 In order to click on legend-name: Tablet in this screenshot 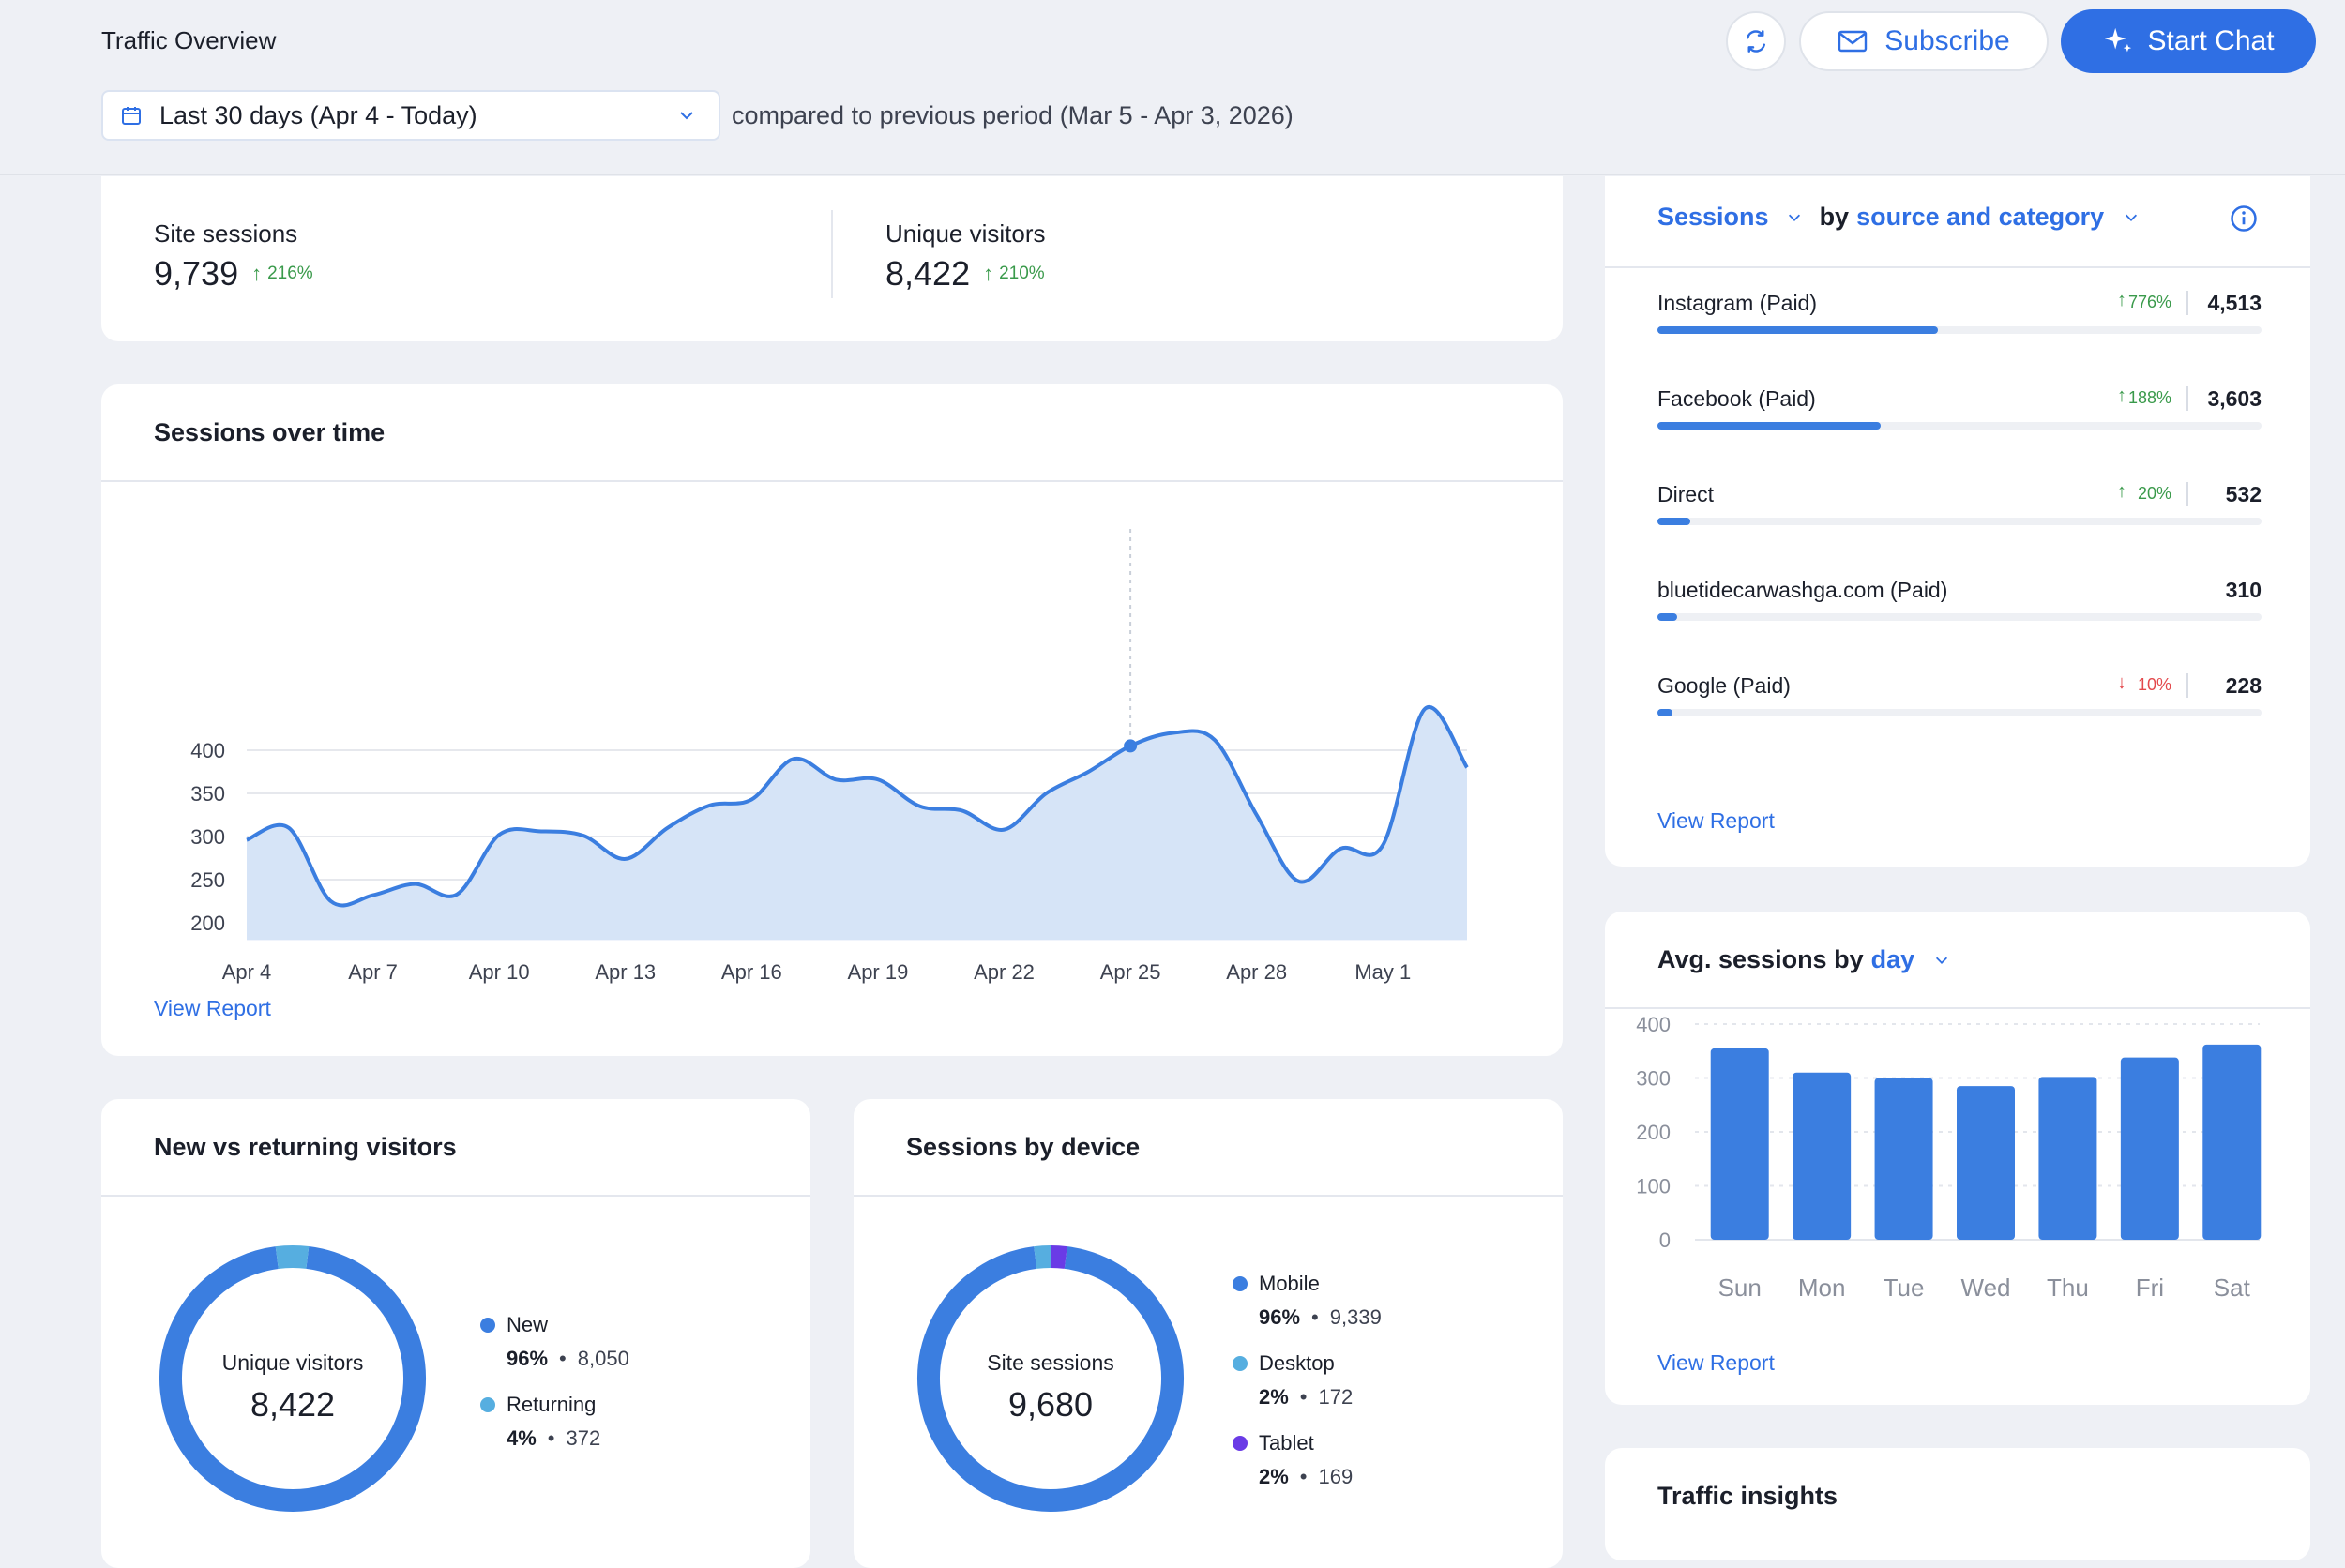, I will do `click(1286, 1443)`.